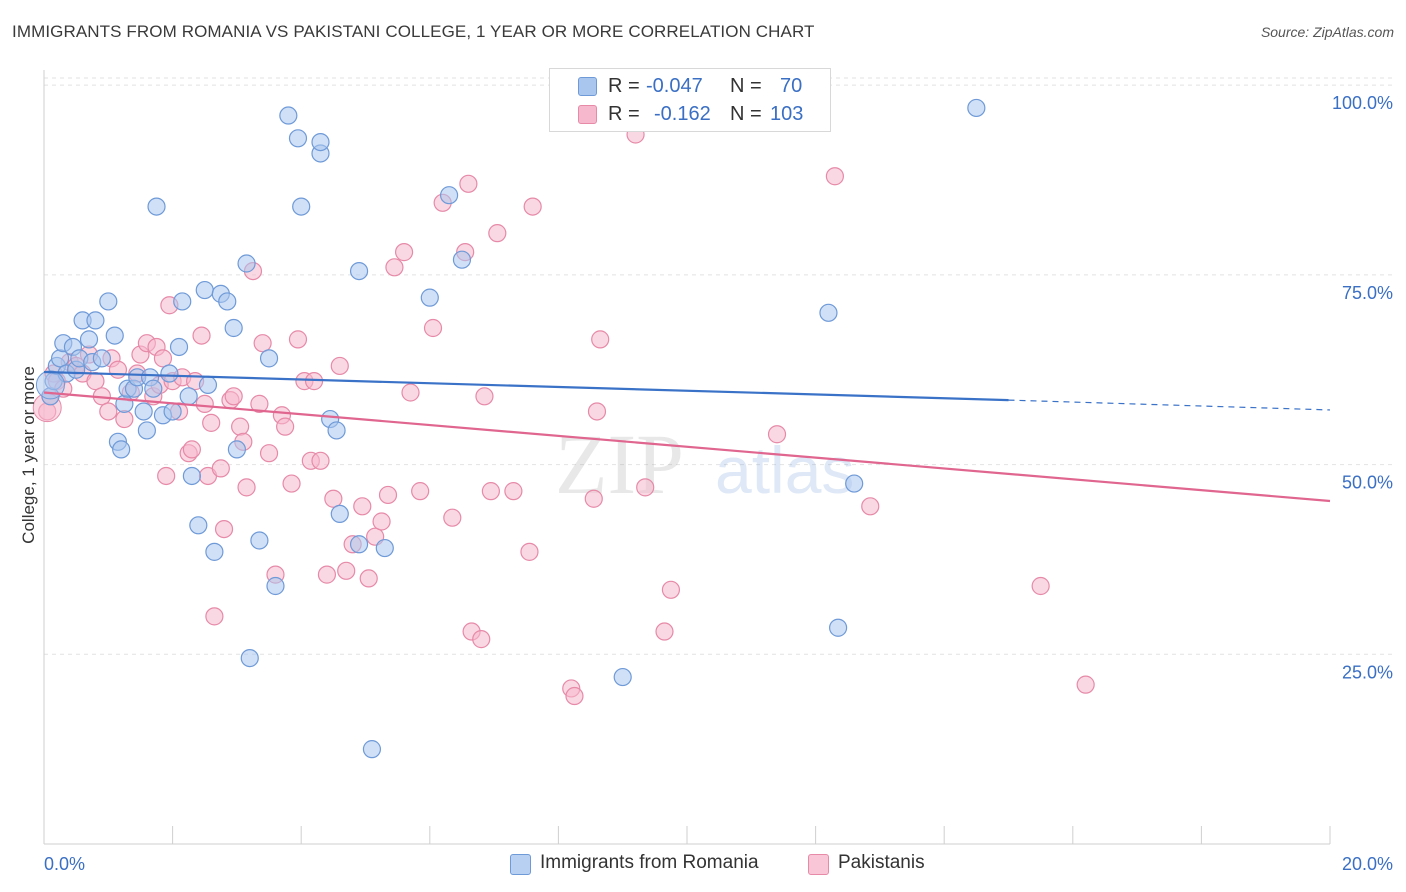 This screenshot has height=892, width=1406. Describe the element at coordinates (1362, 103) in the screenshot. I see `y-tick-label: 100.0%` at that location.